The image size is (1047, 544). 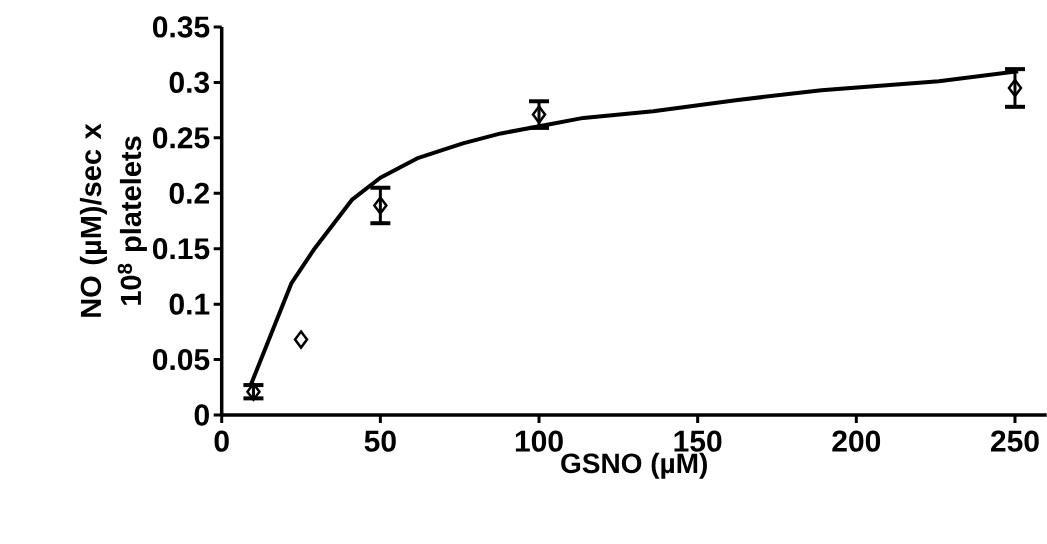 What do you see at coordinates (539, 441) in the screenshot?
I see `x-tick-label: 100` at bounding box center [539, 441].